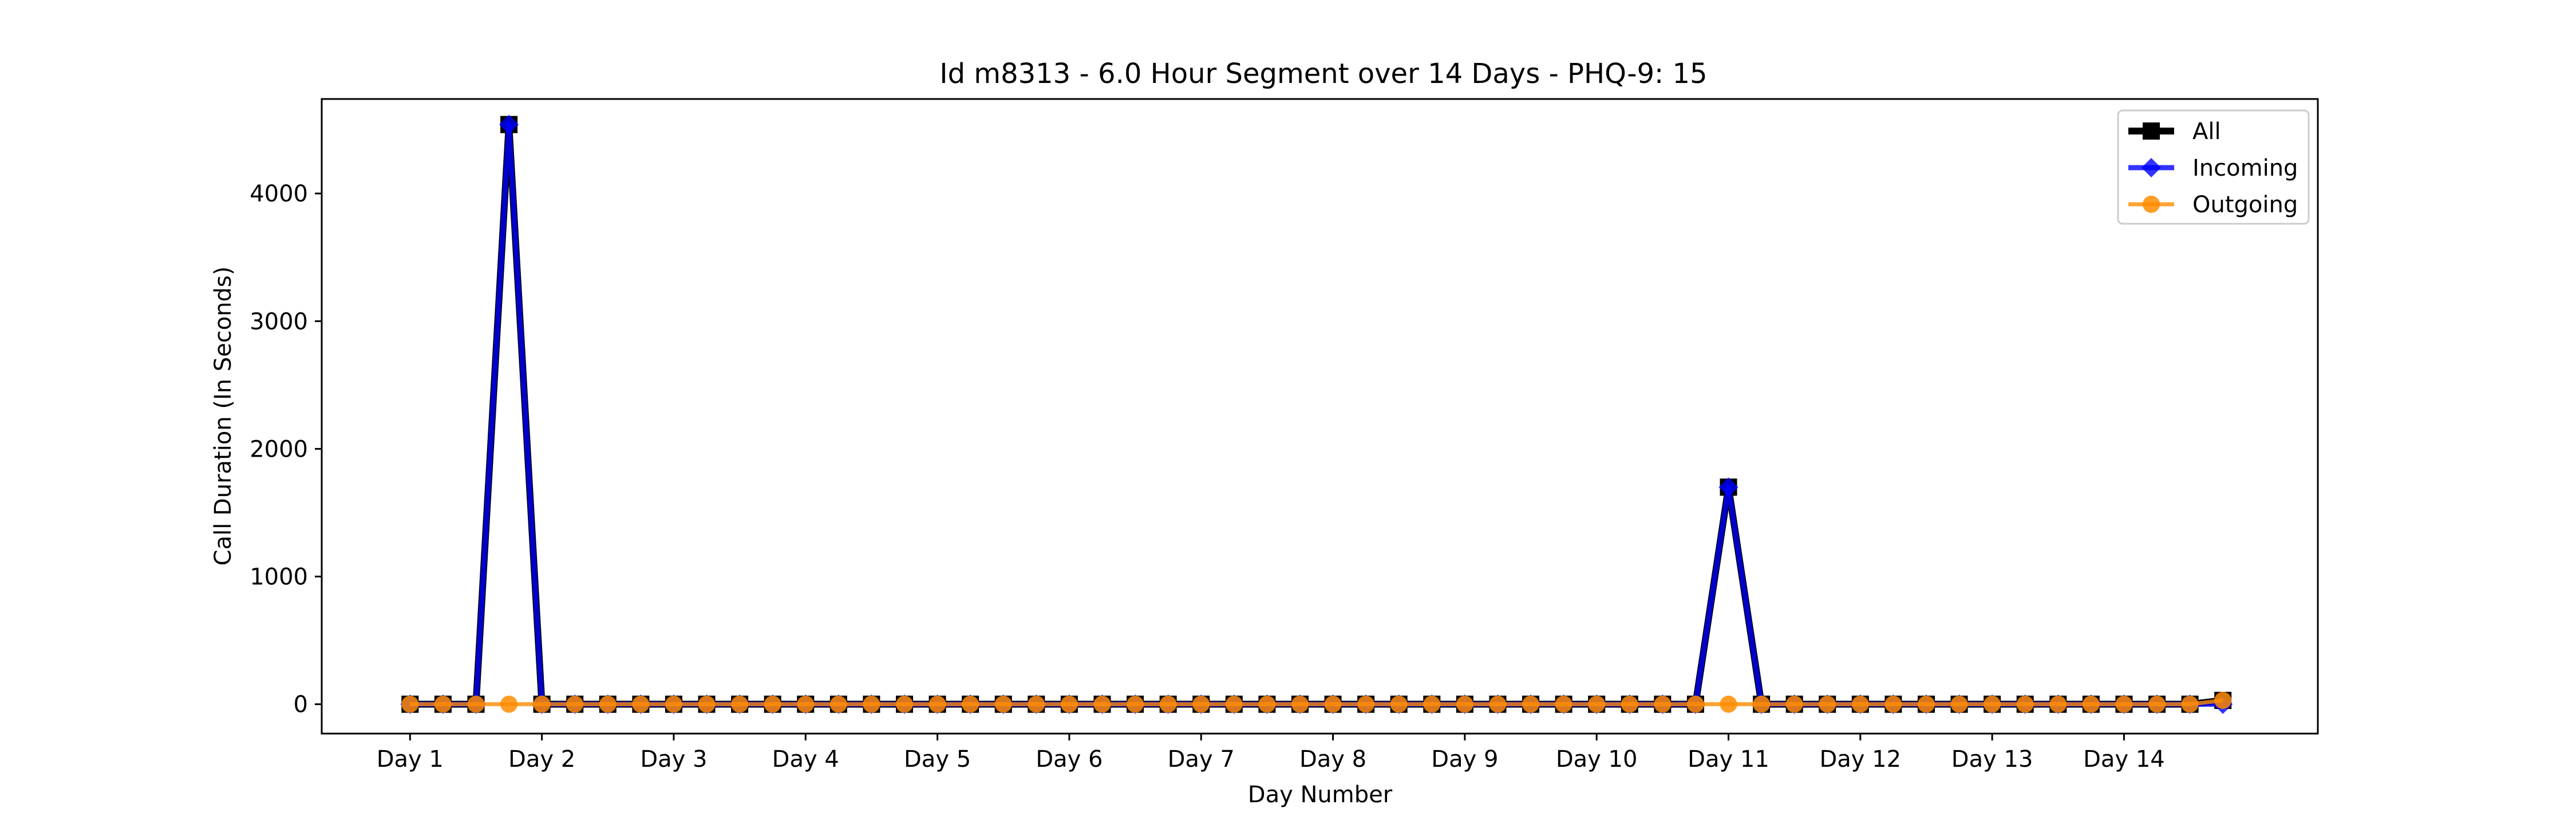 Image resolution: width=2576 pixels, height=824 pixels. What do you see at coordinates (301, 705) in the screenshot?
I see `y-tick-label: 0` at bounding box center [301, 705].